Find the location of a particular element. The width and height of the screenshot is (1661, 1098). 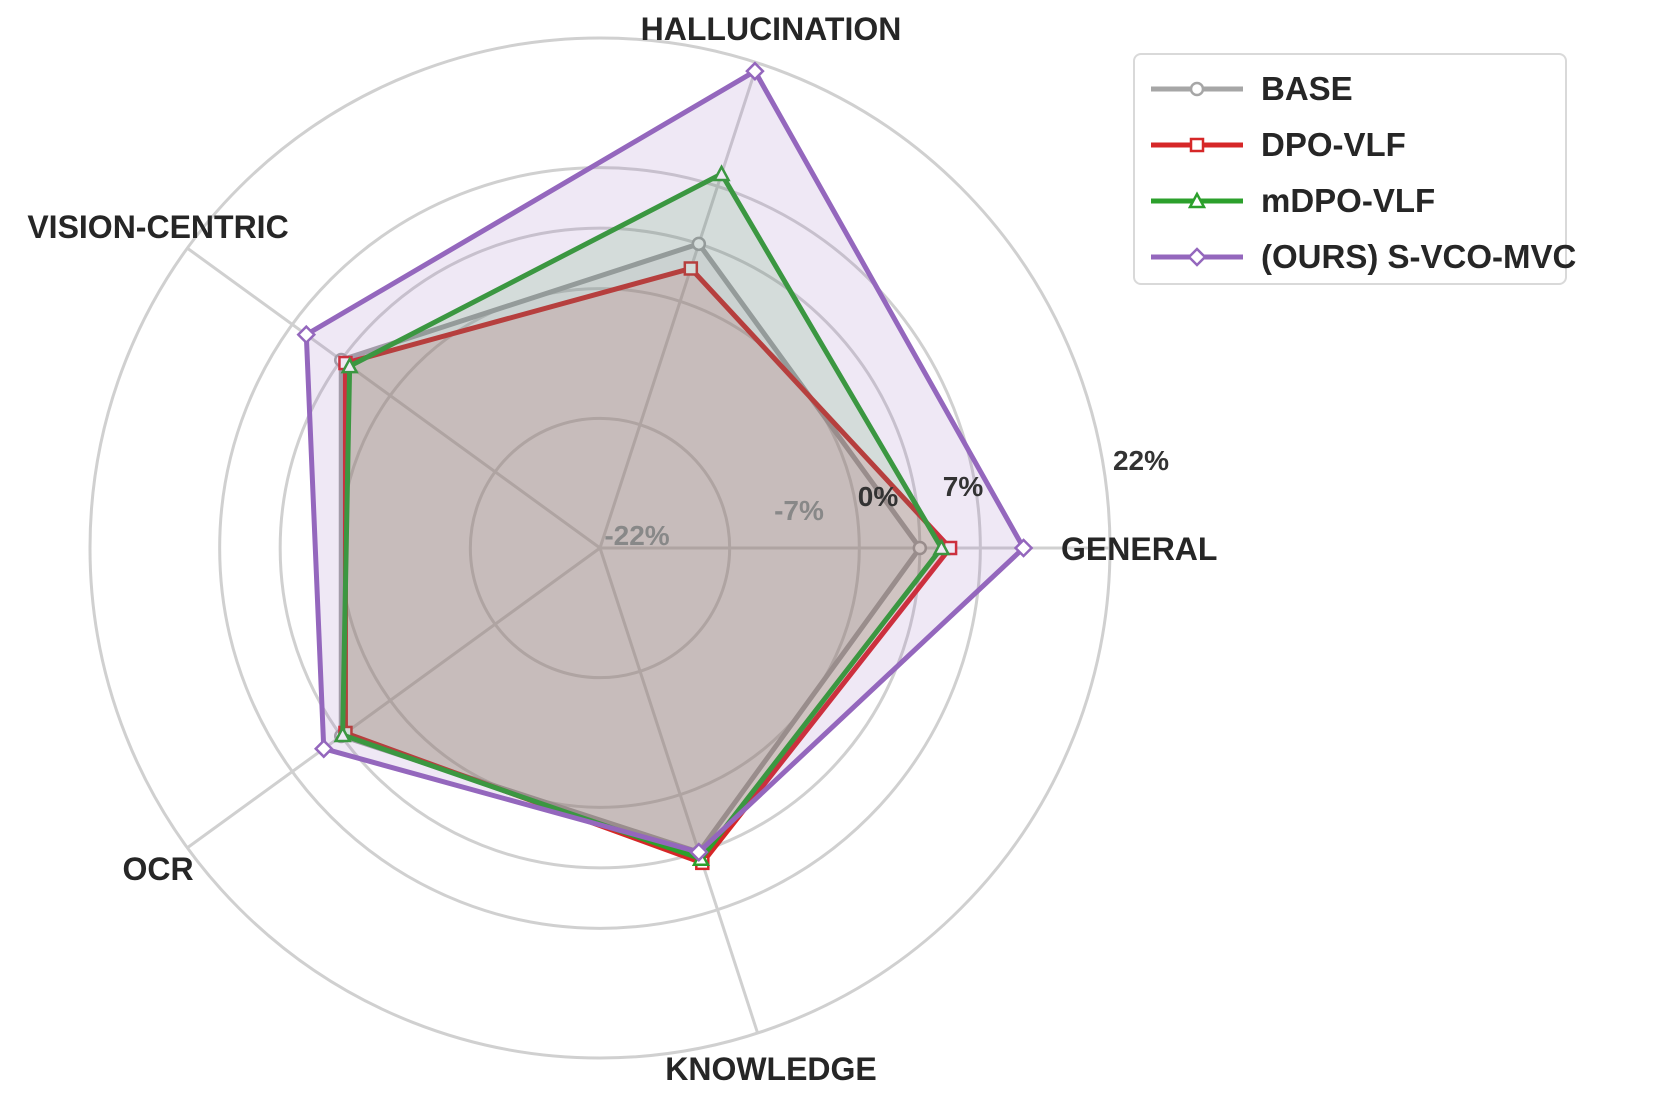

chart-legend: BASE DPO-VLF mDPO-VLF (OURS) S-VCO-MVC is located at coordinates (1354, 169).